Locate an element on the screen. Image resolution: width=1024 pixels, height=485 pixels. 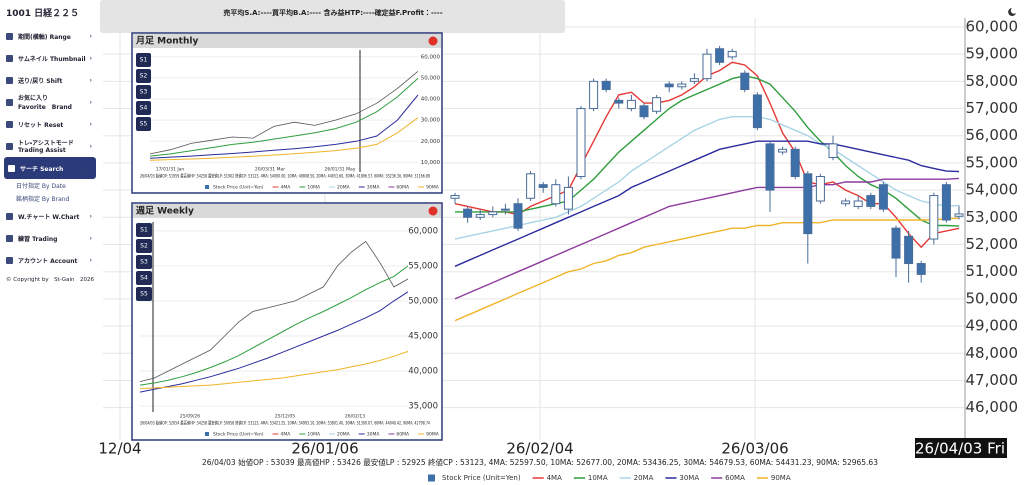
x-tick-label: 26/04/03 Fri is located at coordinates (960, 449).